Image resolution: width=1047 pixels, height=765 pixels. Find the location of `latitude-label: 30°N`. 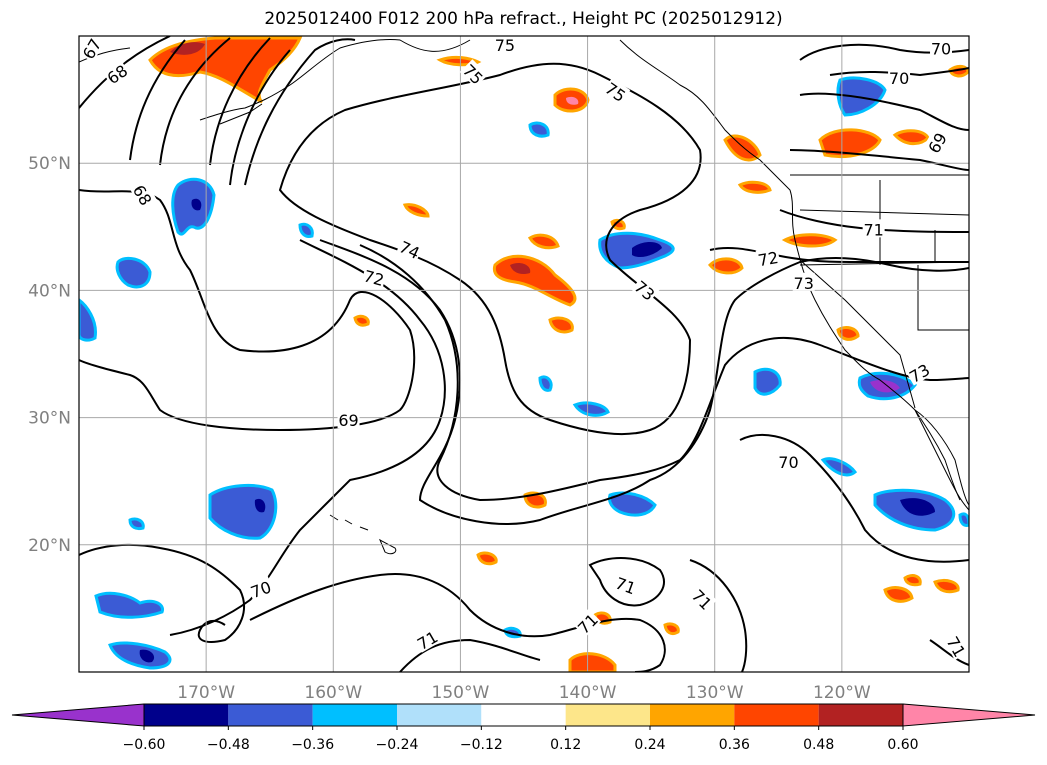

latitude-label: 30°N is located at coordinates (49, 419).